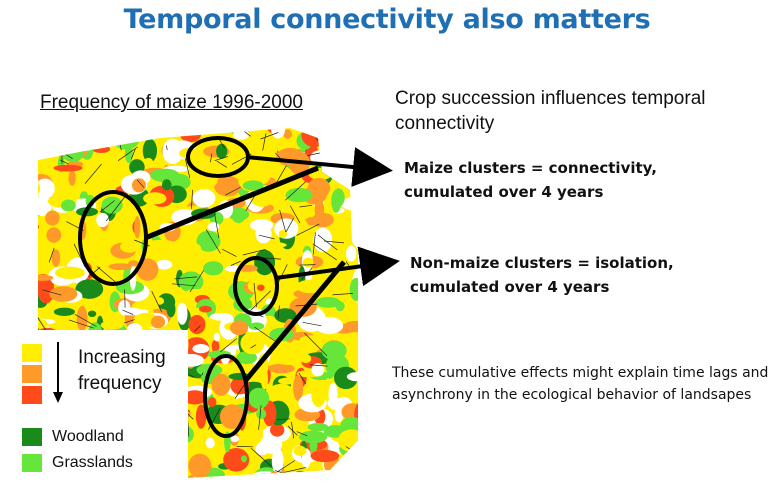 Image resolution: width=774 pixels, height=487 pixels. I want to click on map-legend: Increasing frequency Woodland Grasslands, so click(98, 405).